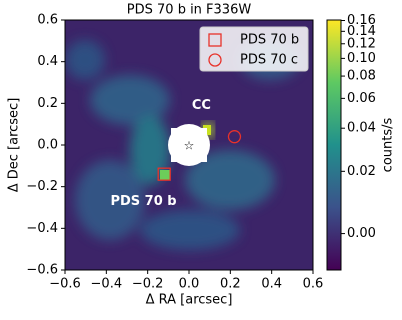 Image resolution: width=402 pixels, height=320 pixels. What do you see at coordinates (42, 270) in the screenshot?
I see `y-tick-label: −0.6` at bounding box center [42, 270].